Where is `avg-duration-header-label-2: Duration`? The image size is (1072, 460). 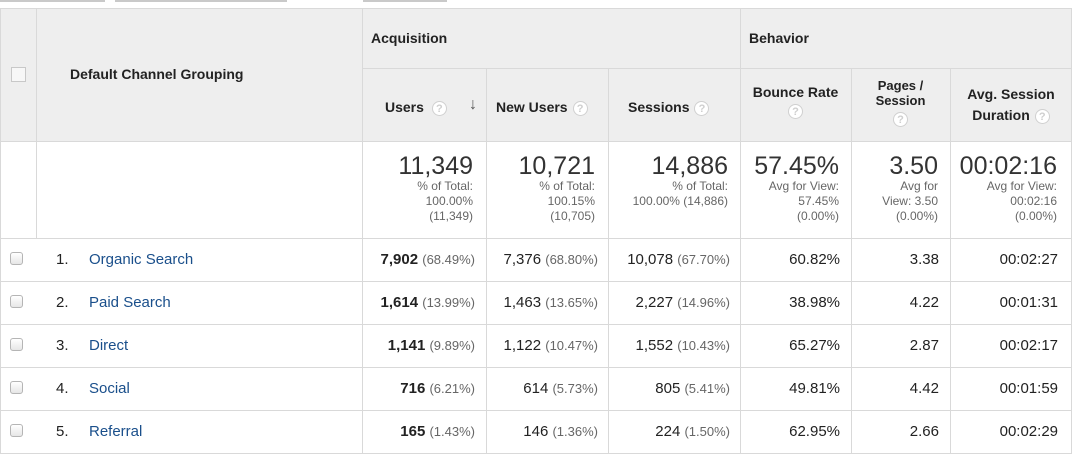
avg-duration-header-label-2: Duration is located at coordinates (1001, 115).